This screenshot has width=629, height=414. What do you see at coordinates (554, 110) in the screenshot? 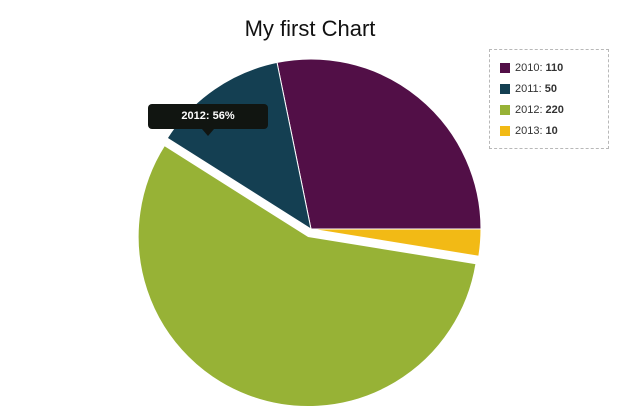
I see `legend-value-2012: 220` at bounding box center [554, 110].